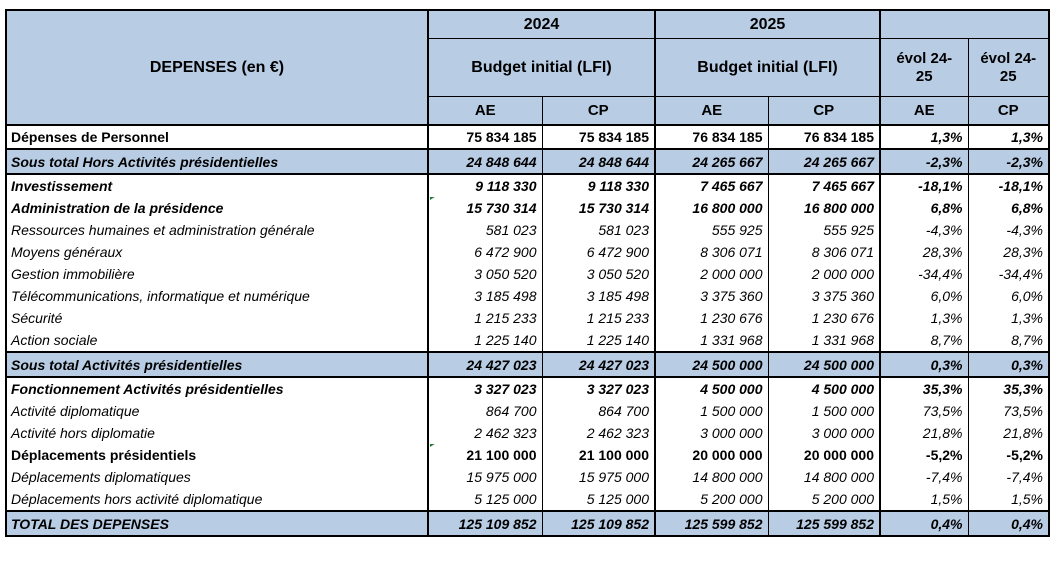  What do you see at coordinates (824, 111) in the screenshot?
I see `cp-2025-header: CP` at bounding box center [824, 111].